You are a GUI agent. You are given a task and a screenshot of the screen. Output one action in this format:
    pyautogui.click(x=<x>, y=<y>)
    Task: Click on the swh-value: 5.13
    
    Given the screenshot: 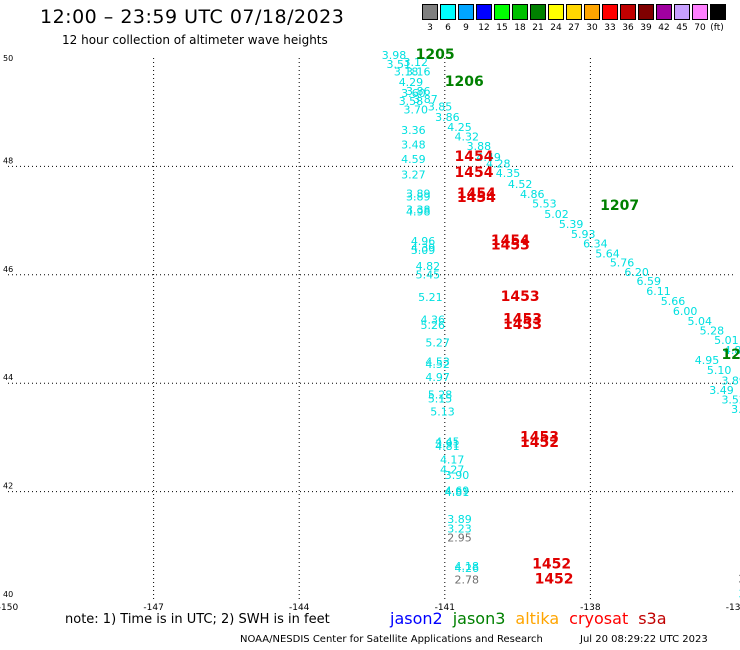 What is the action you would take?
    pyautogui.click(x=442, y=412)
    